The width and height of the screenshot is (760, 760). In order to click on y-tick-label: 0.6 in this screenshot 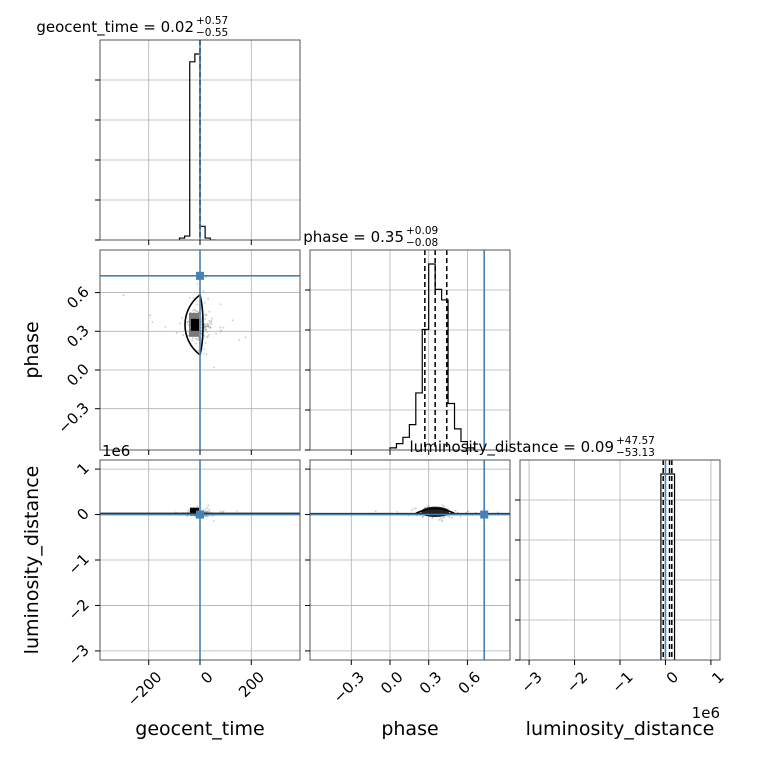, I will do `click(78, 298)`.